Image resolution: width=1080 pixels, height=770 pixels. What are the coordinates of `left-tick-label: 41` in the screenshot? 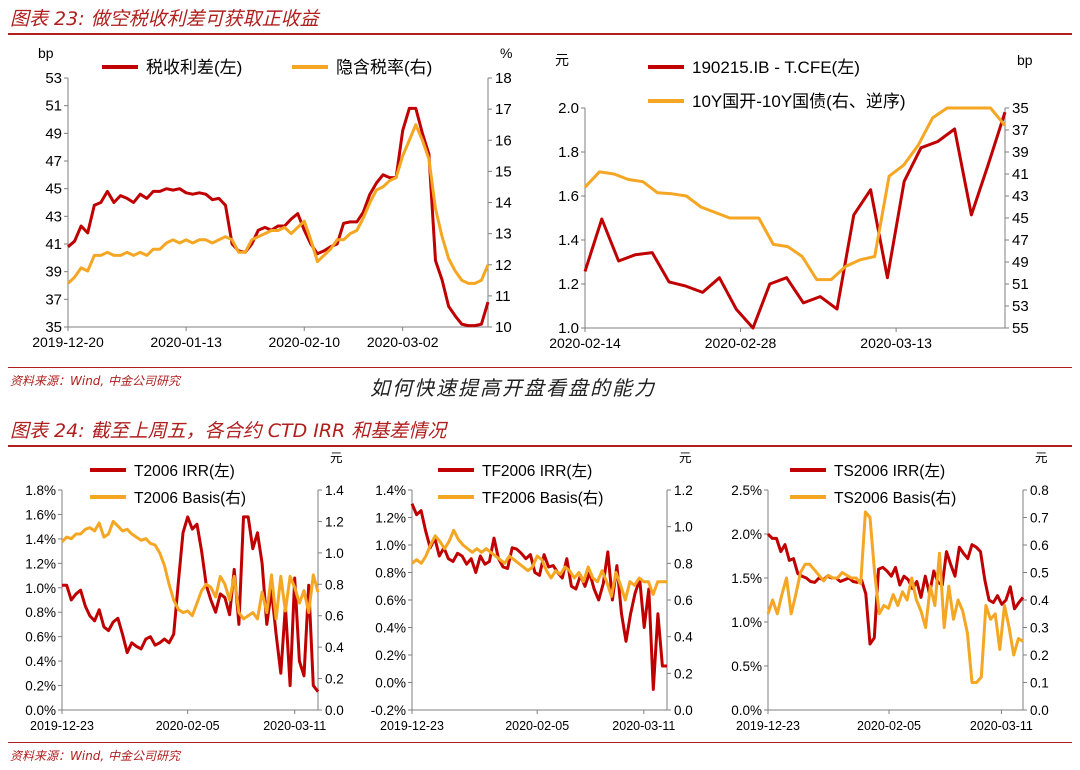 It's located at (53, 244).